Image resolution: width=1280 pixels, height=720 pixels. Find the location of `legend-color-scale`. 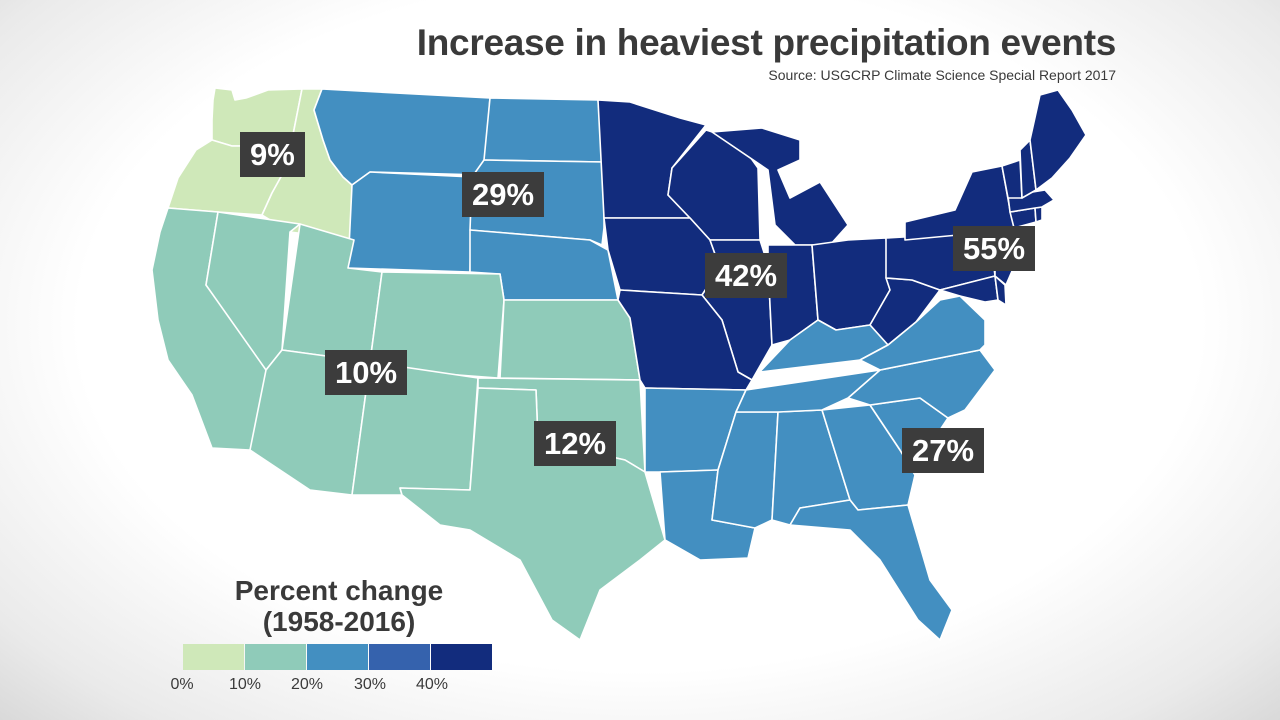

legend-color-scale is located at coordinates (338, 657).